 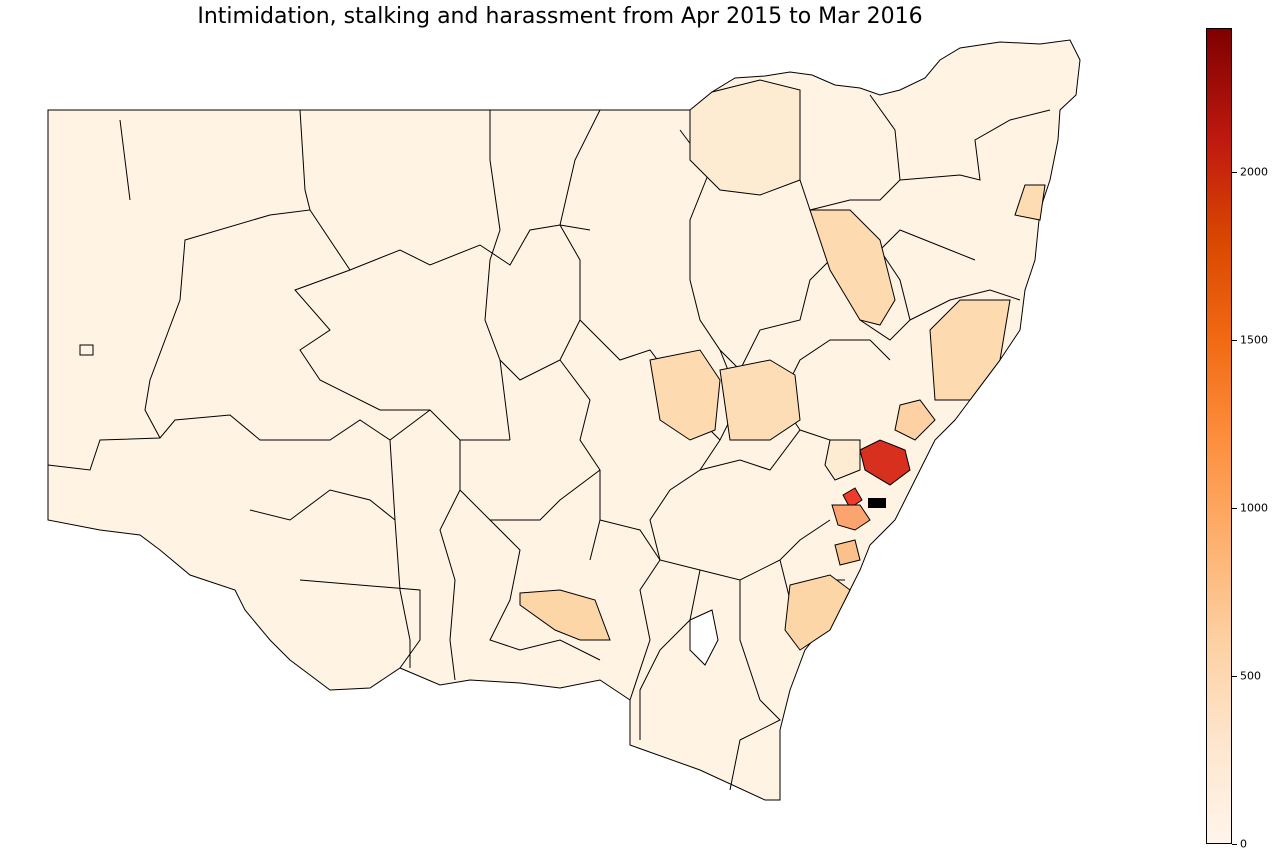 What do you see at coordinates (842, 460) in the screenshot?
I see `region-hunter` at bounding box center [842, 460].